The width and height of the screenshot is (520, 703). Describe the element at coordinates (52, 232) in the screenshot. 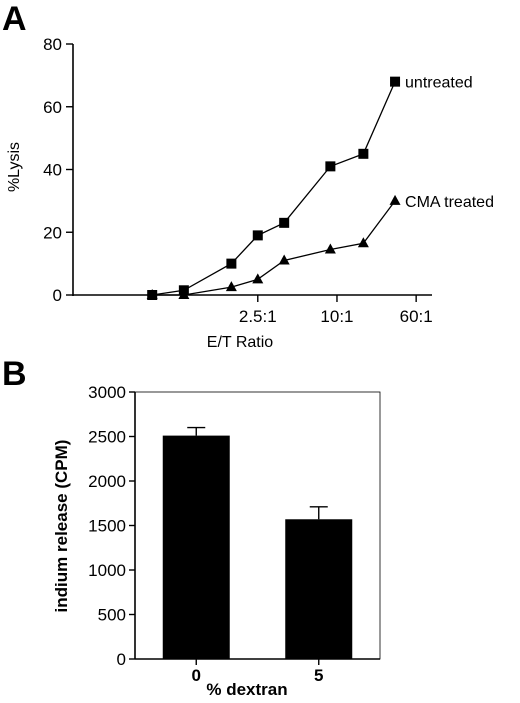

I see `panel-a-y-tick-label: 20` at that location.